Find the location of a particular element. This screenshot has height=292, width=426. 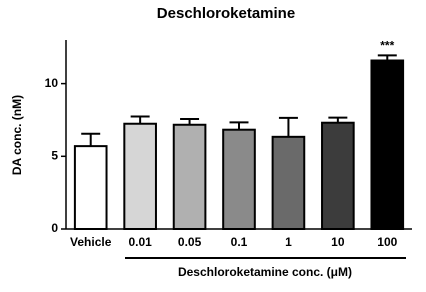

x-tick-label: 1 is located at coordinates (288, 242).